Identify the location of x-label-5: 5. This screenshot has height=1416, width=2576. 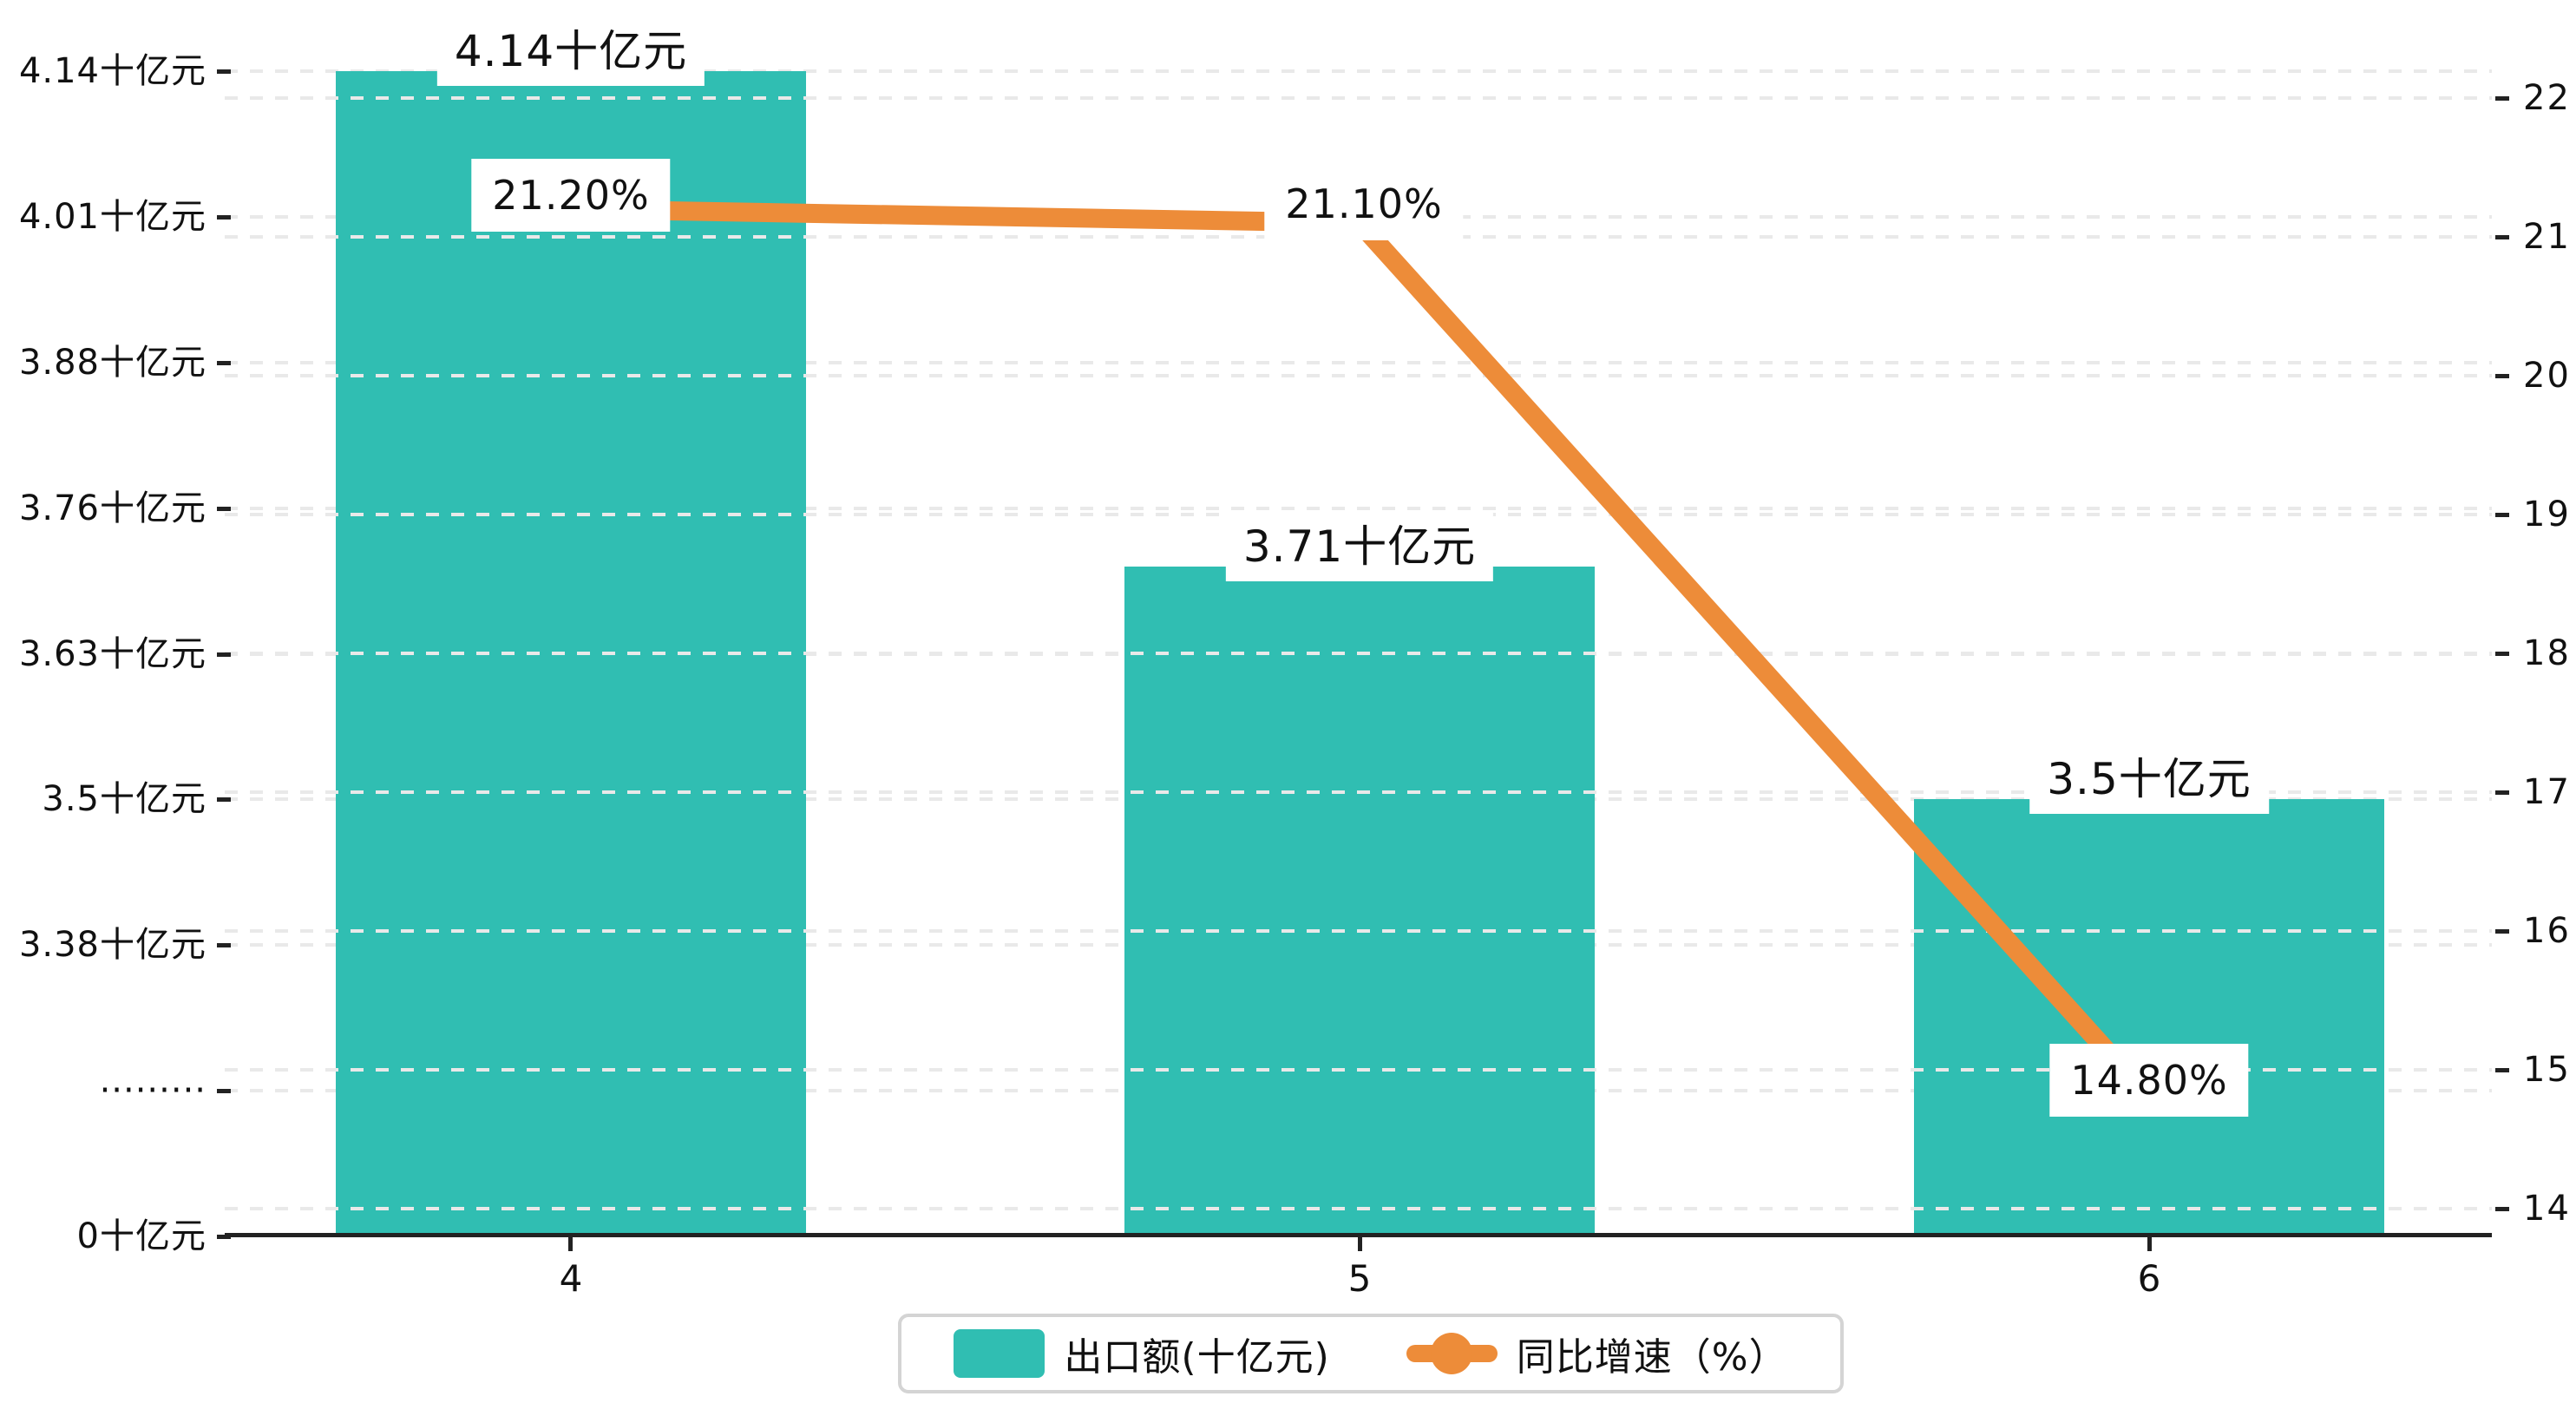
(1359, 1278).